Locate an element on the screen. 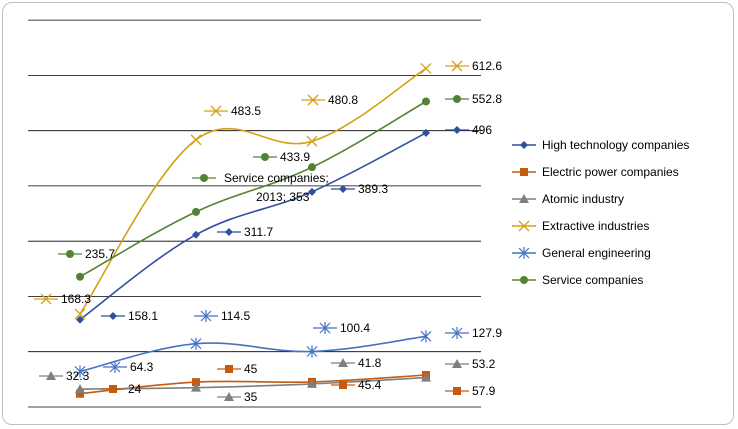  data-label: 114.5 is located at coordinates (235, 316).